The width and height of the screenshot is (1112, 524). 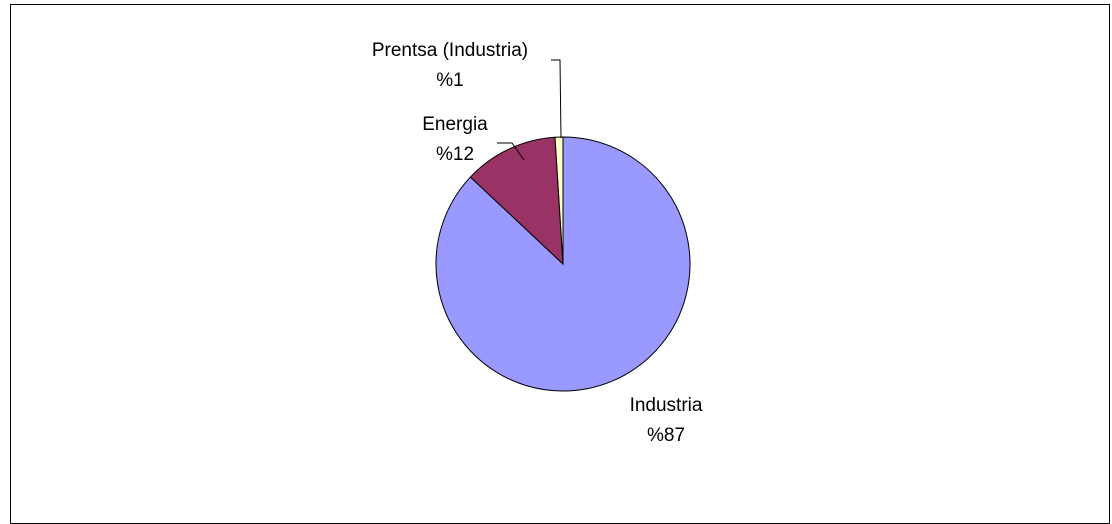 What do you see at coordinates (516, 201) in the screenshot?
I see `pie-slice-energia` at bounding box center [516, 201].